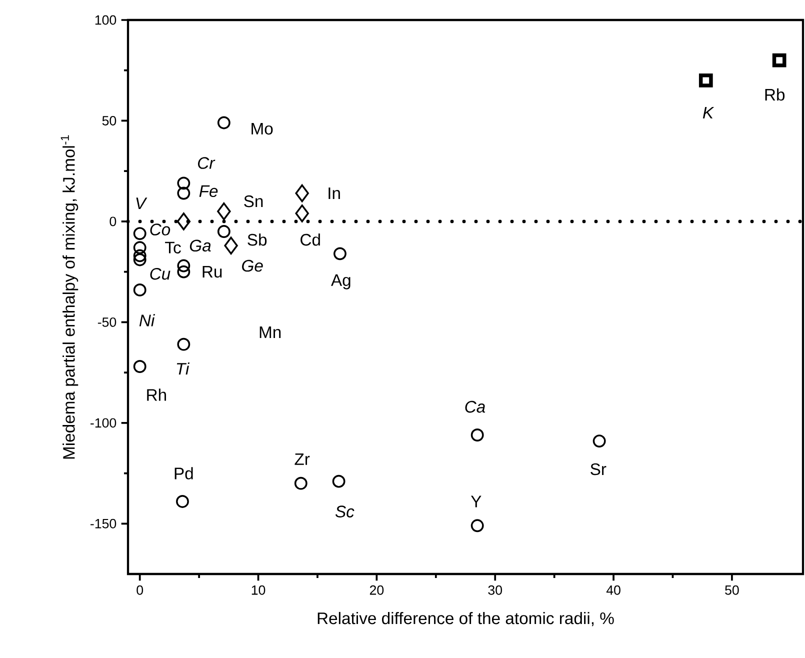 This screenshot has width=805, height=658. Describe the element at coordinates (334, 193) in the screenshot. I see `annotation: In` at that location.